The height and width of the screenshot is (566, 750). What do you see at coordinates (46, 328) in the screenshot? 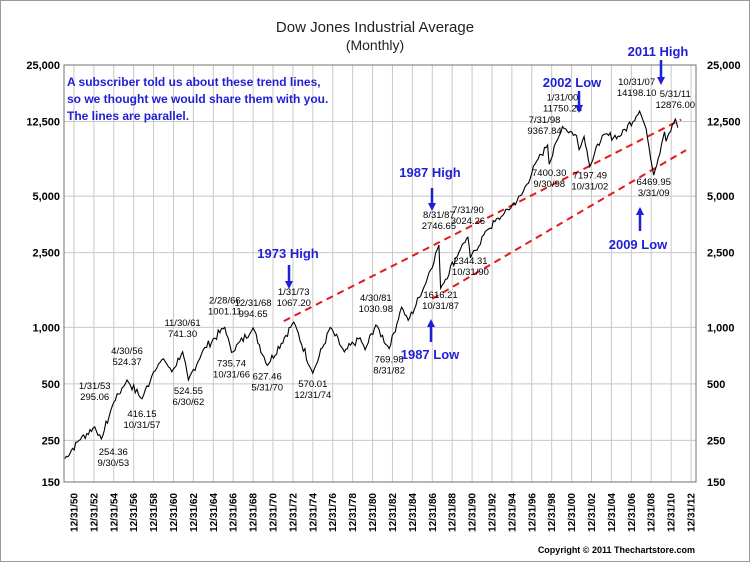
I see `y-tick-label-left: 1,000` at bounding box center [46, 328].